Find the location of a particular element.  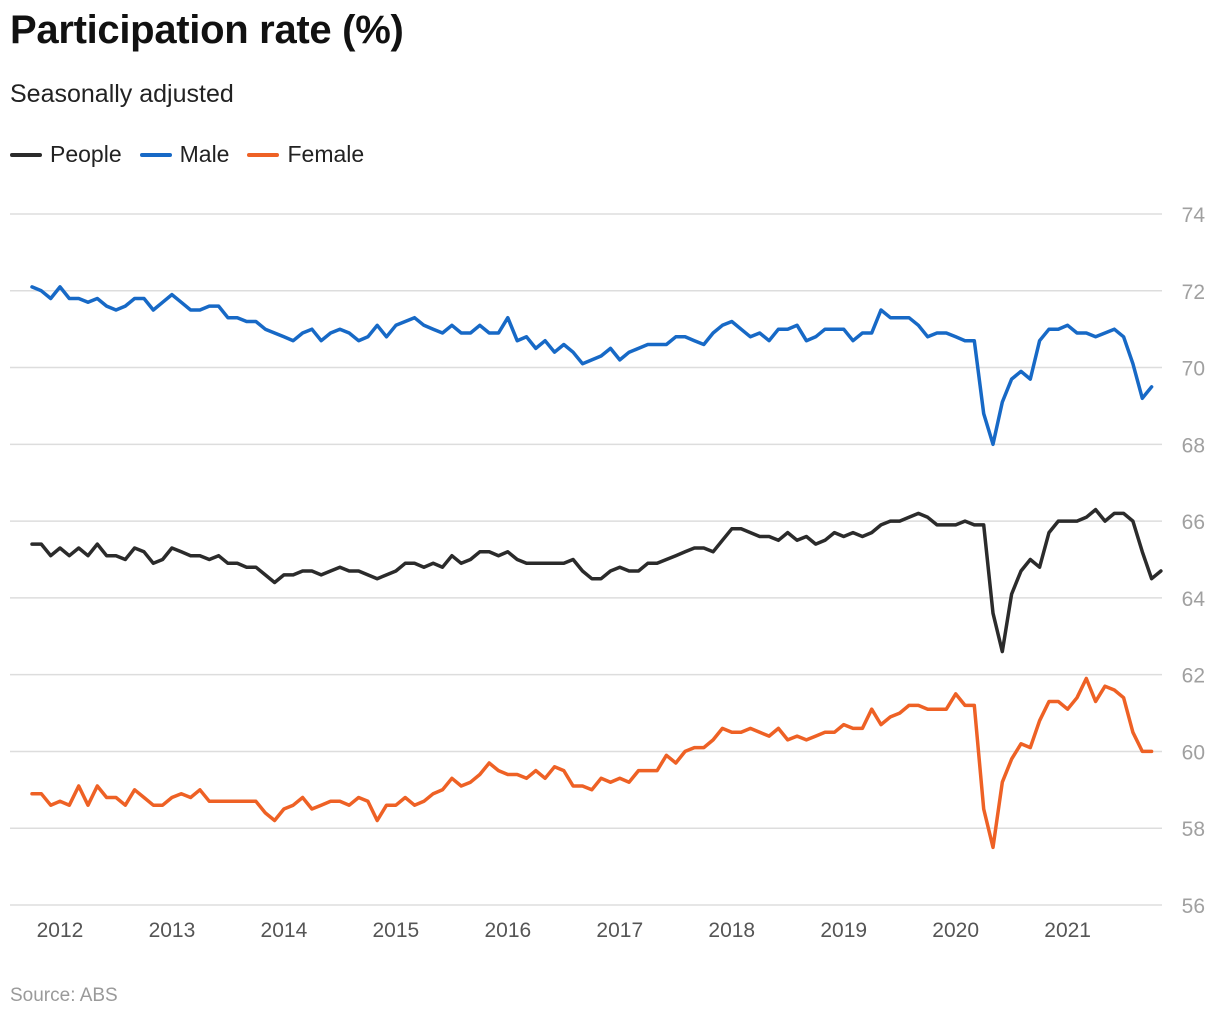

y-tick-label: 72 is located at coordinates (1193, 292).